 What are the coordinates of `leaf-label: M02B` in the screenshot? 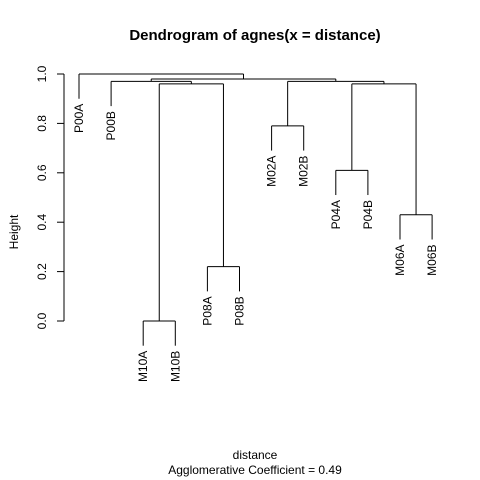 It's located at (304, 171).